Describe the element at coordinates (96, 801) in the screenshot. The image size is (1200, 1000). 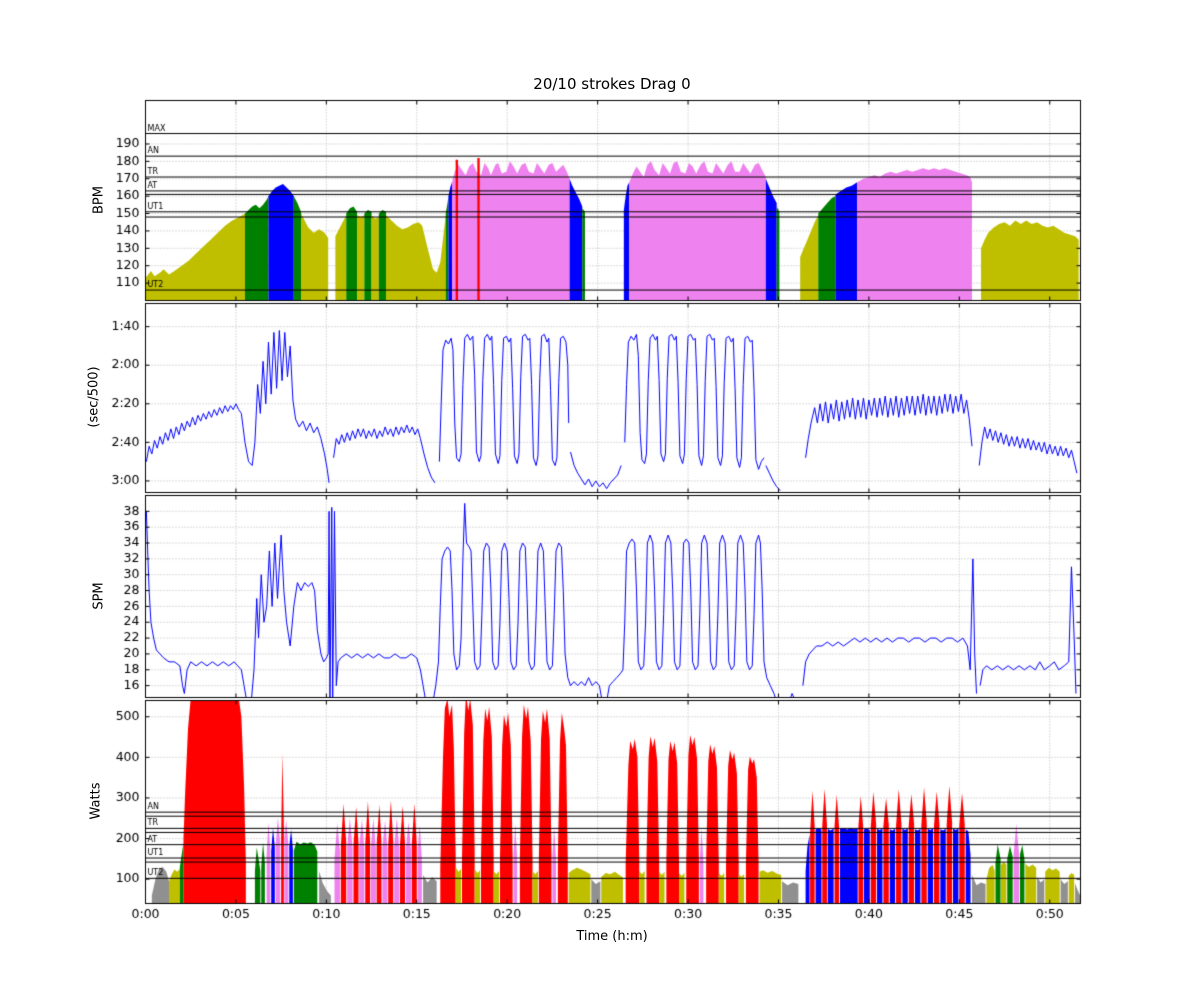
I see `y-axis-label-watts: Watts` at that location.